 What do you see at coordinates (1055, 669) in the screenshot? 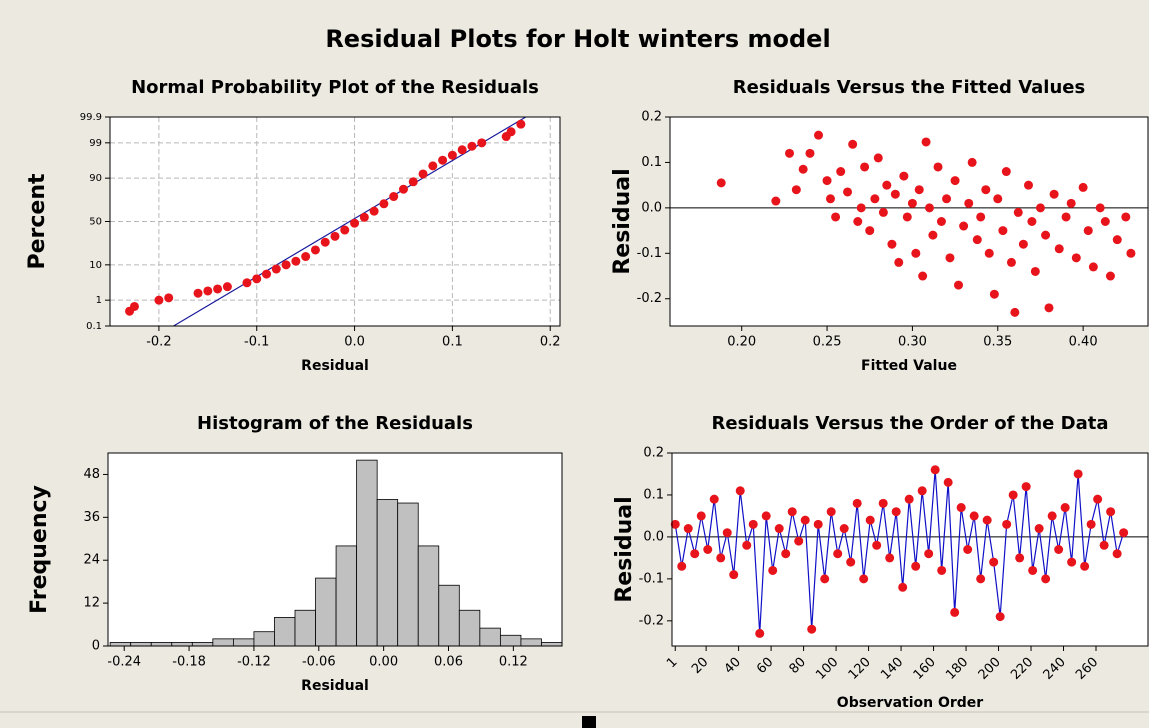
I see `x-tick-label: 240` at bounding box center [1055, 669].